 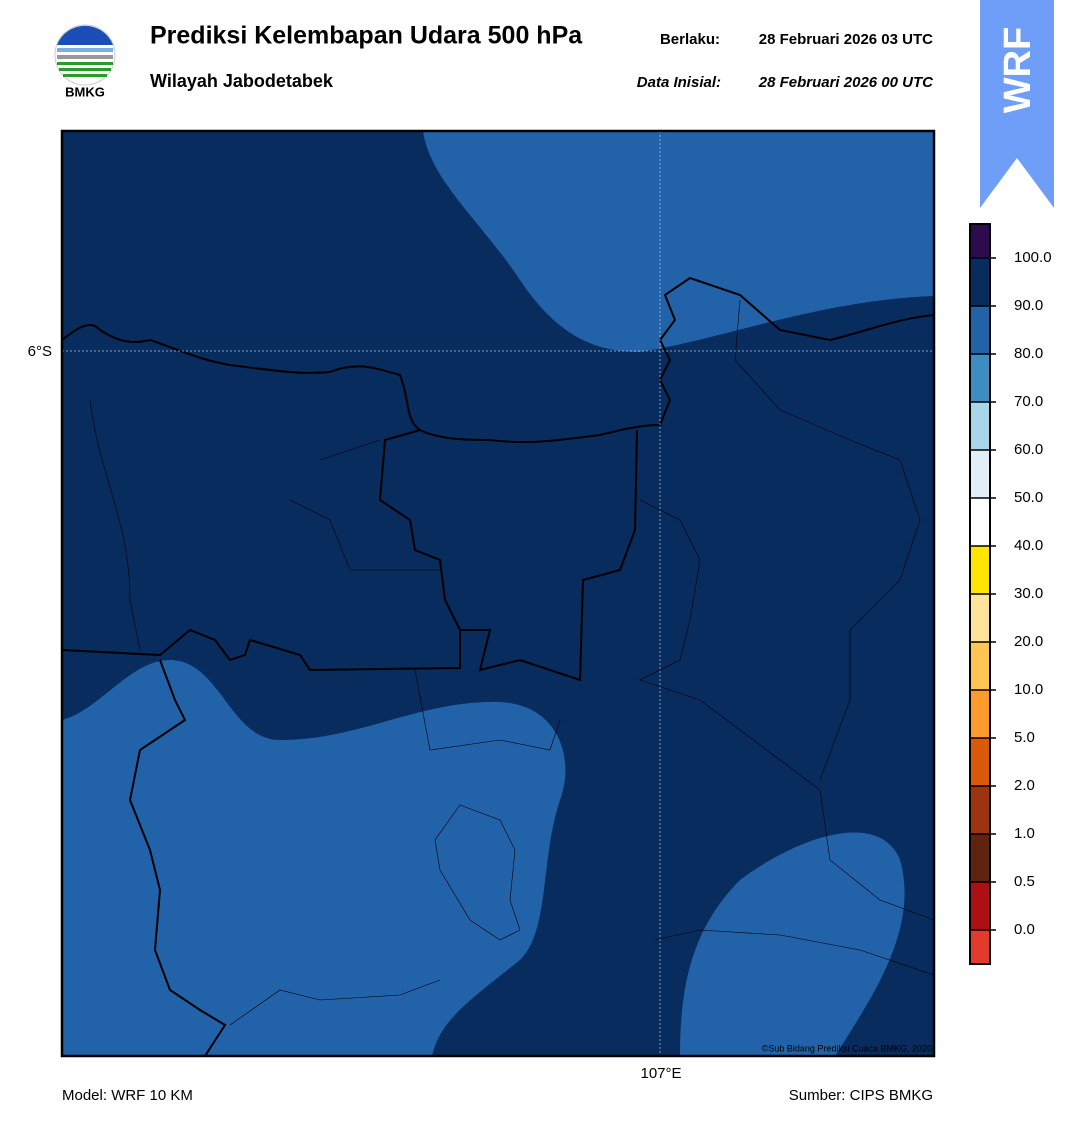 I want to click on colorbar-label: 2.0, so click(x=1024, y=785).